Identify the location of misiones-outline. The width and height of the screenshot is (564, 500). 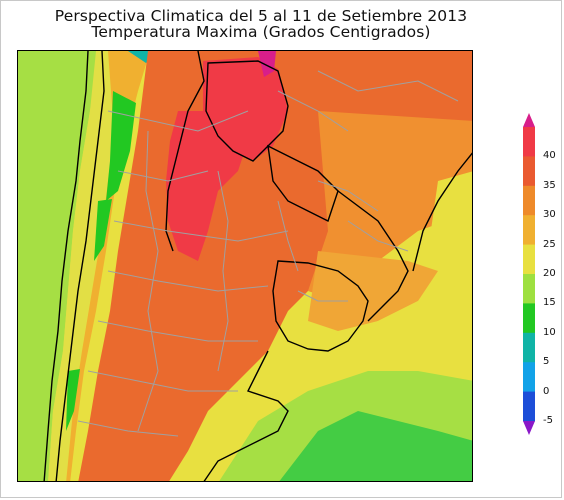
(303, 183).